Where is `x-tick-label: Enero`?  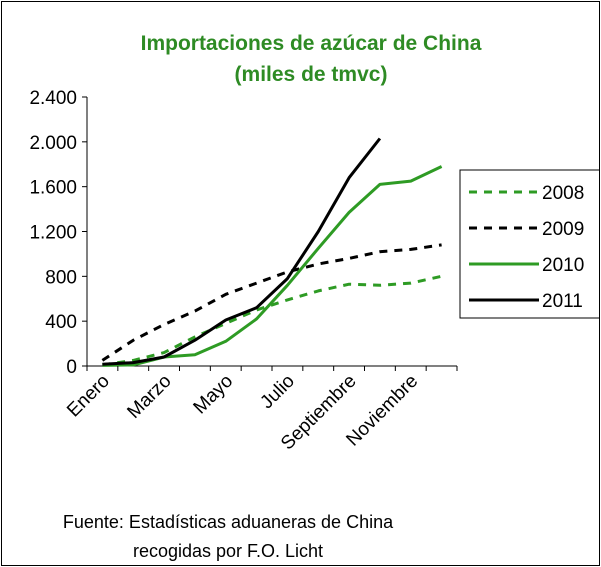 x-tick-label: Enero is located at coordinates (88, 396).